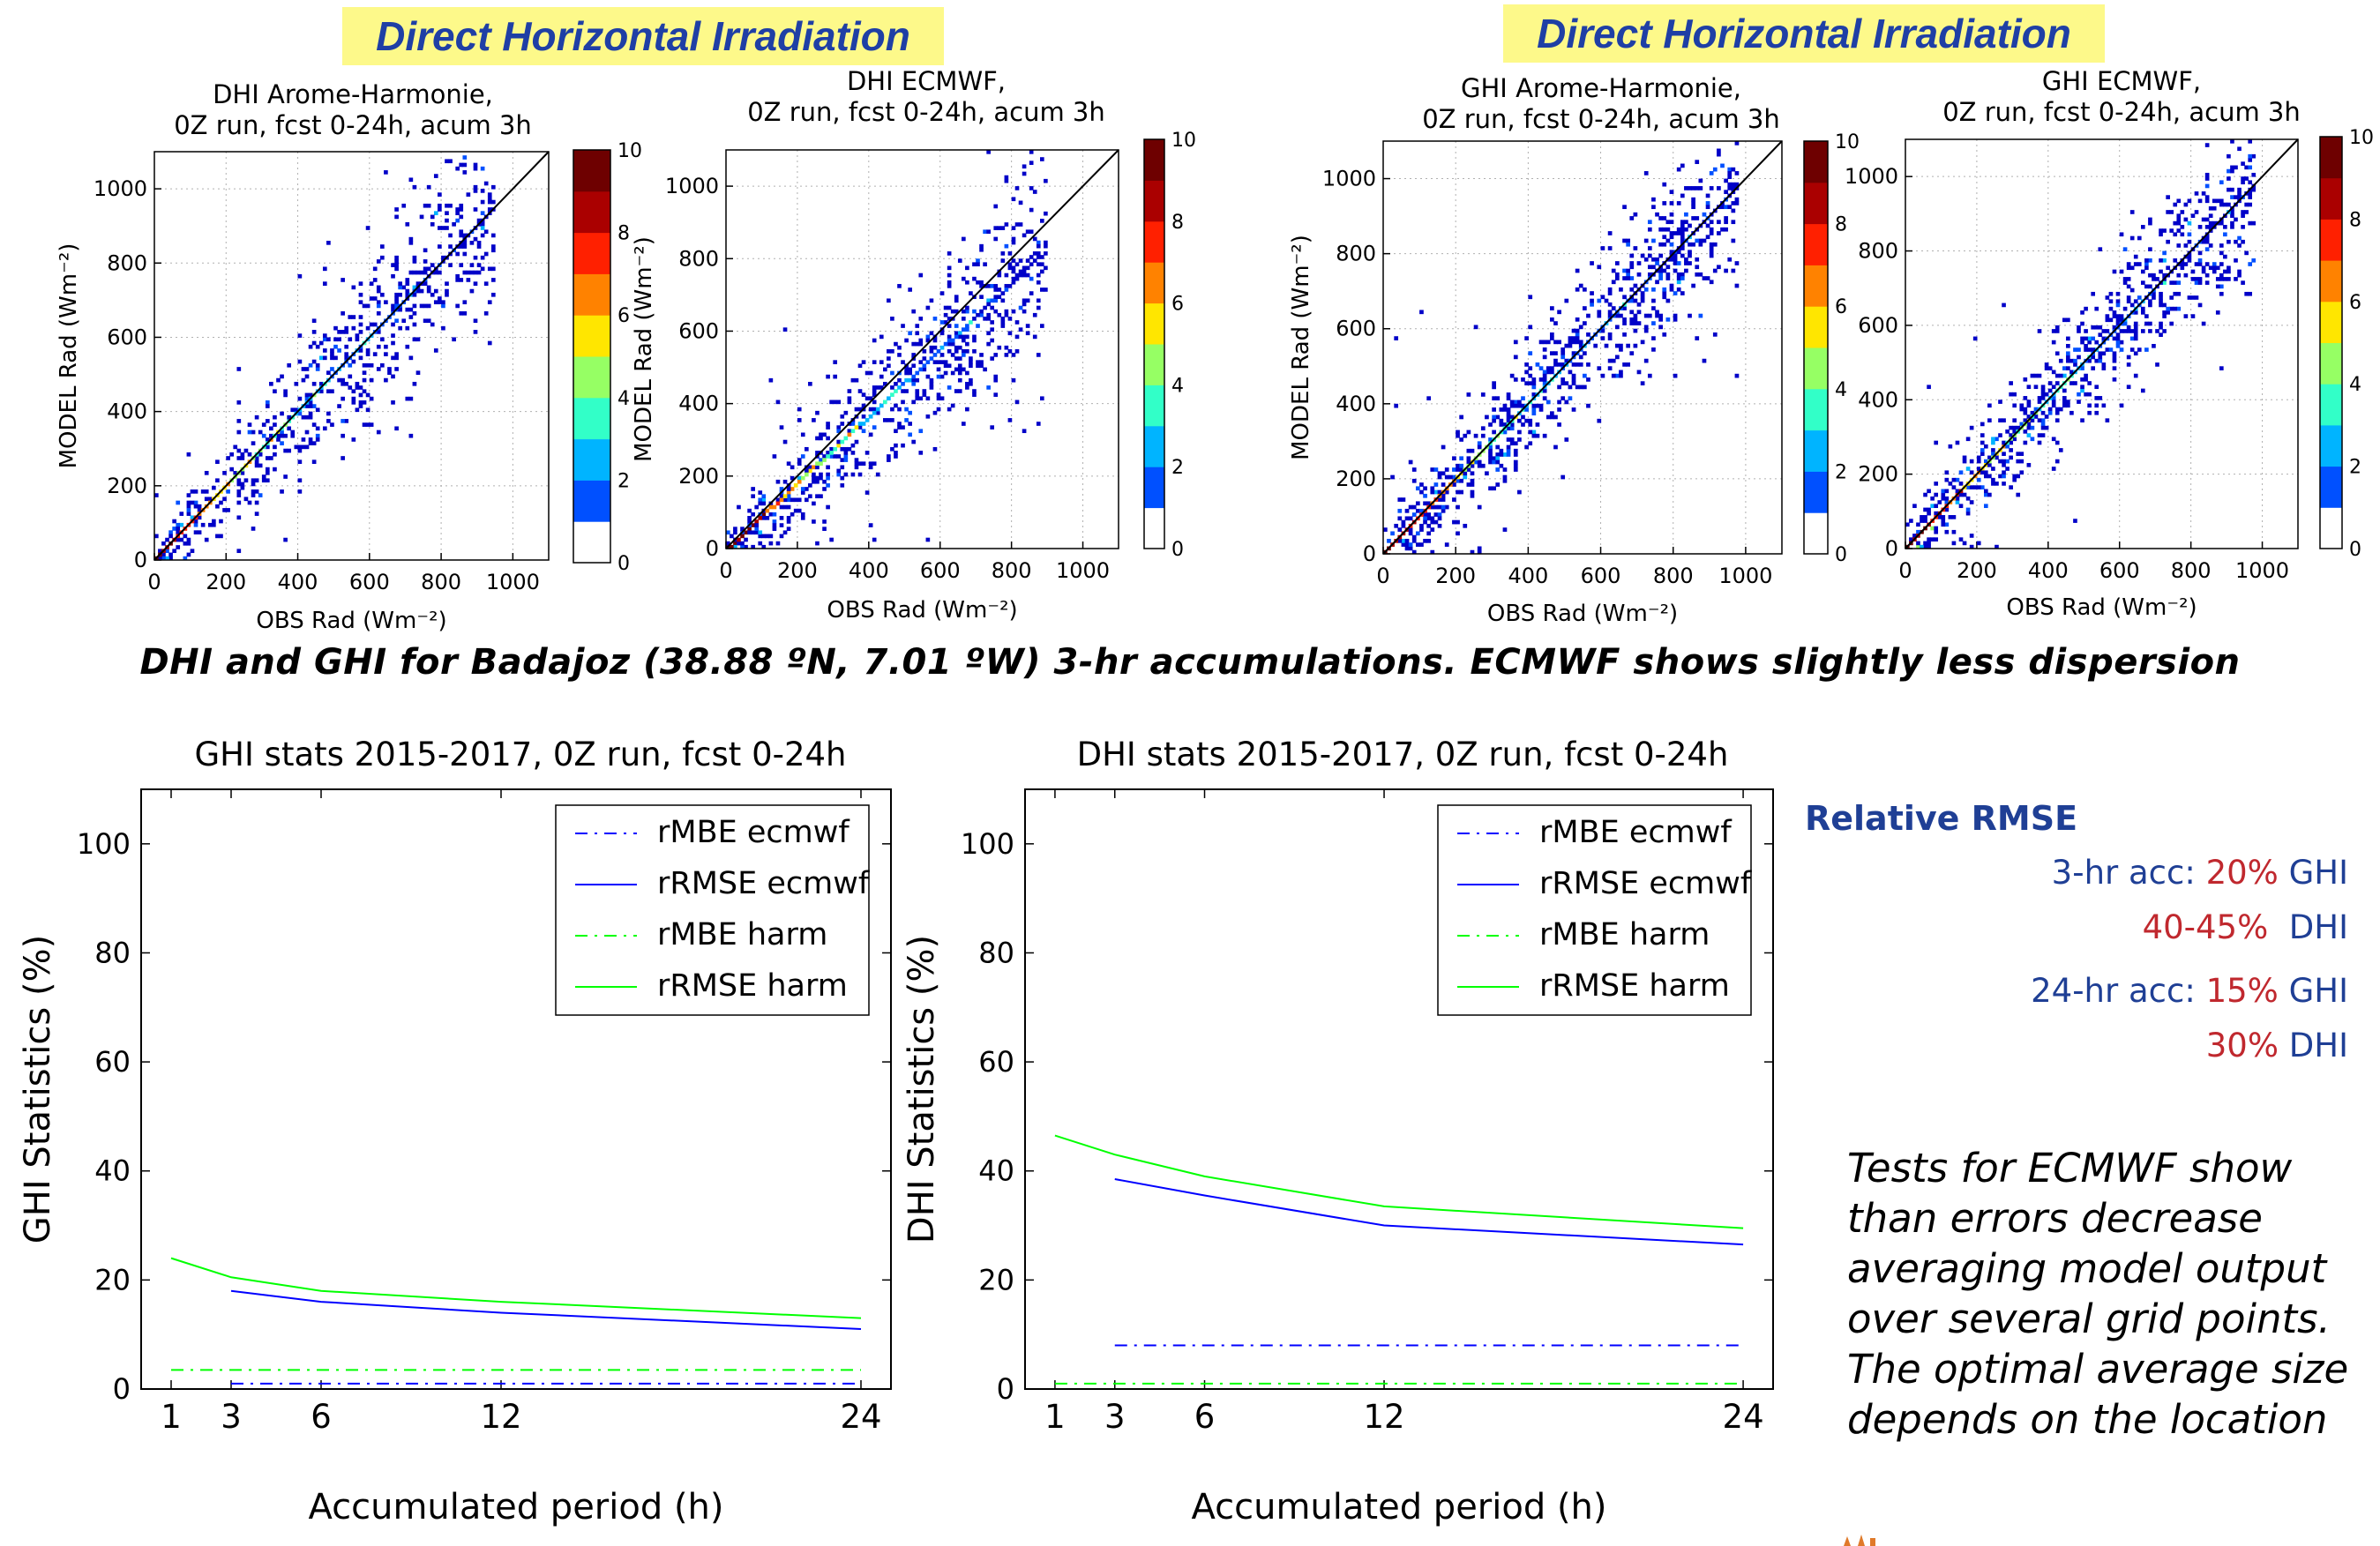 Image resolution: width=2380 pixels, height=1546 pixels. I want to click on stat-line-3hr-dhi: 40-45% DHI, so click(2245, 927).